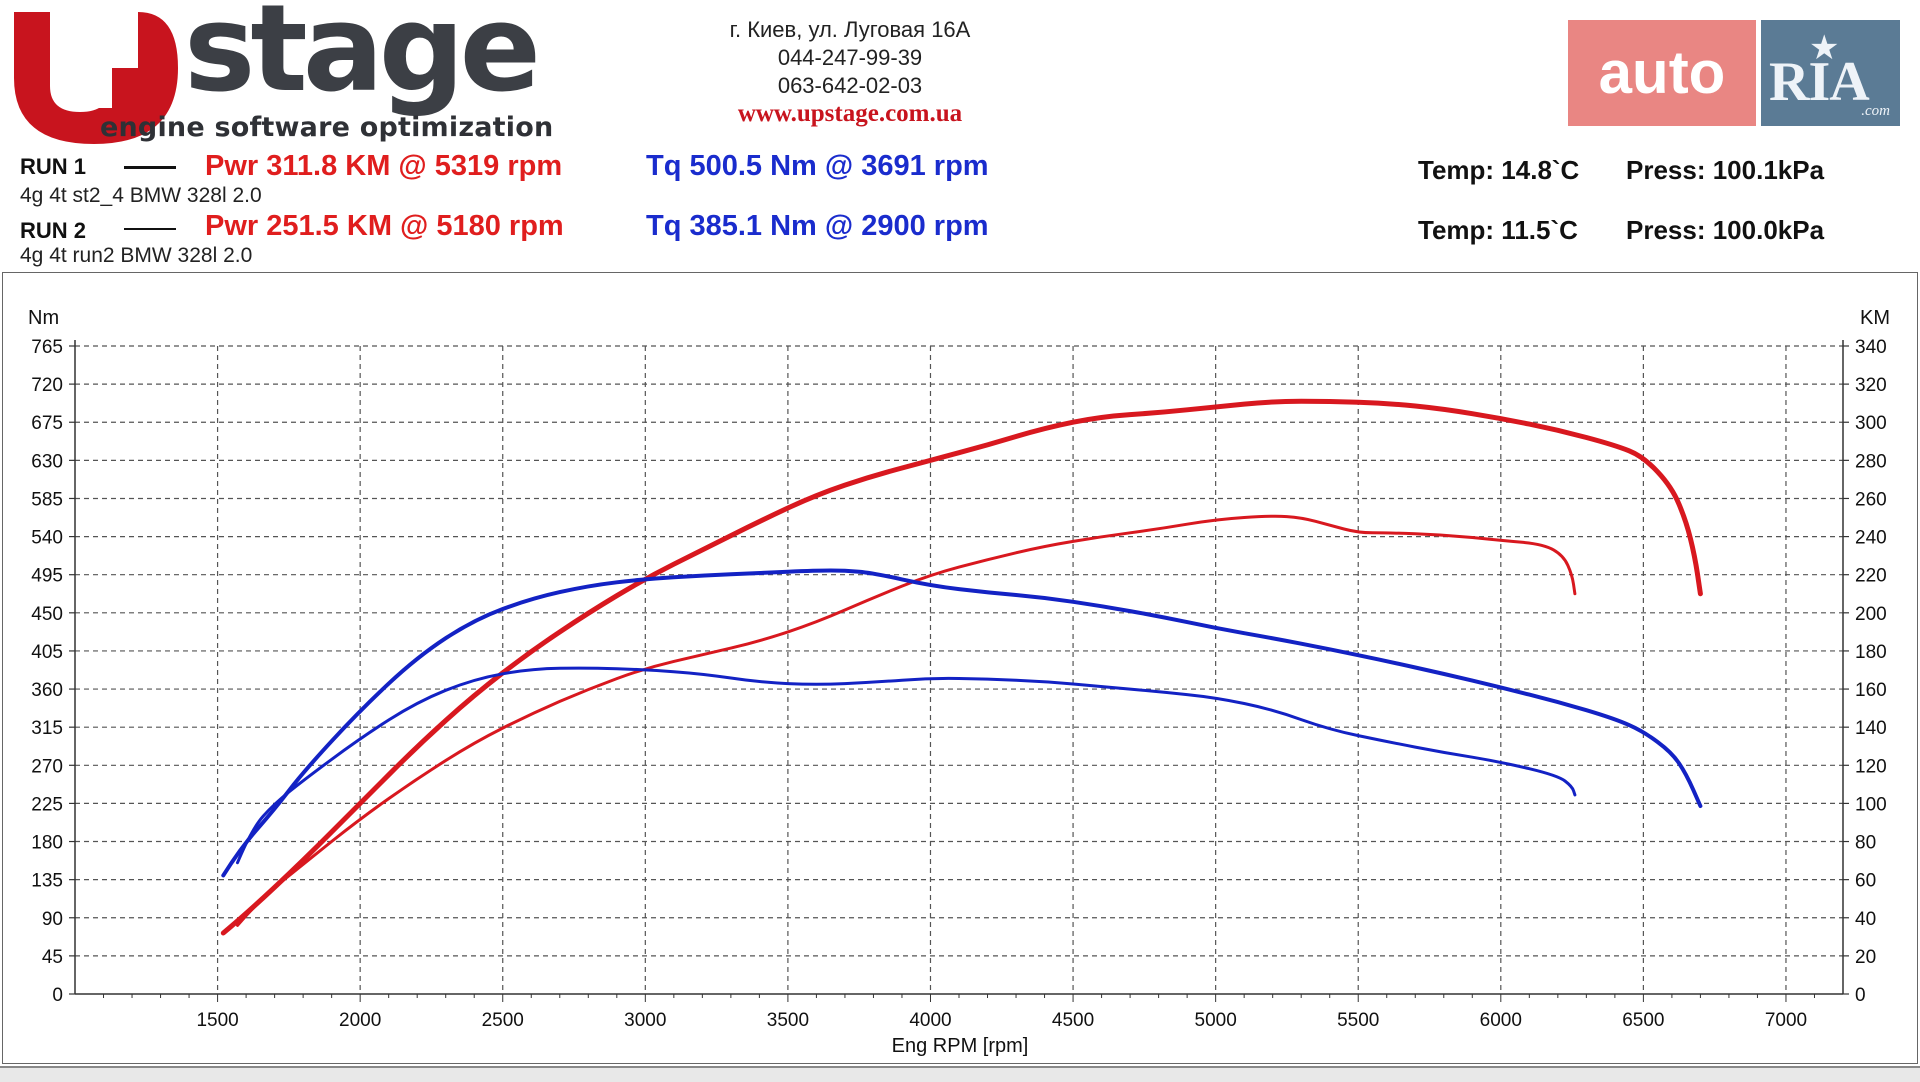  What do you see at coordinates (47, 576) in the screenshot?
I see `left-tick-label: 495` at bounding box center [47, 576].